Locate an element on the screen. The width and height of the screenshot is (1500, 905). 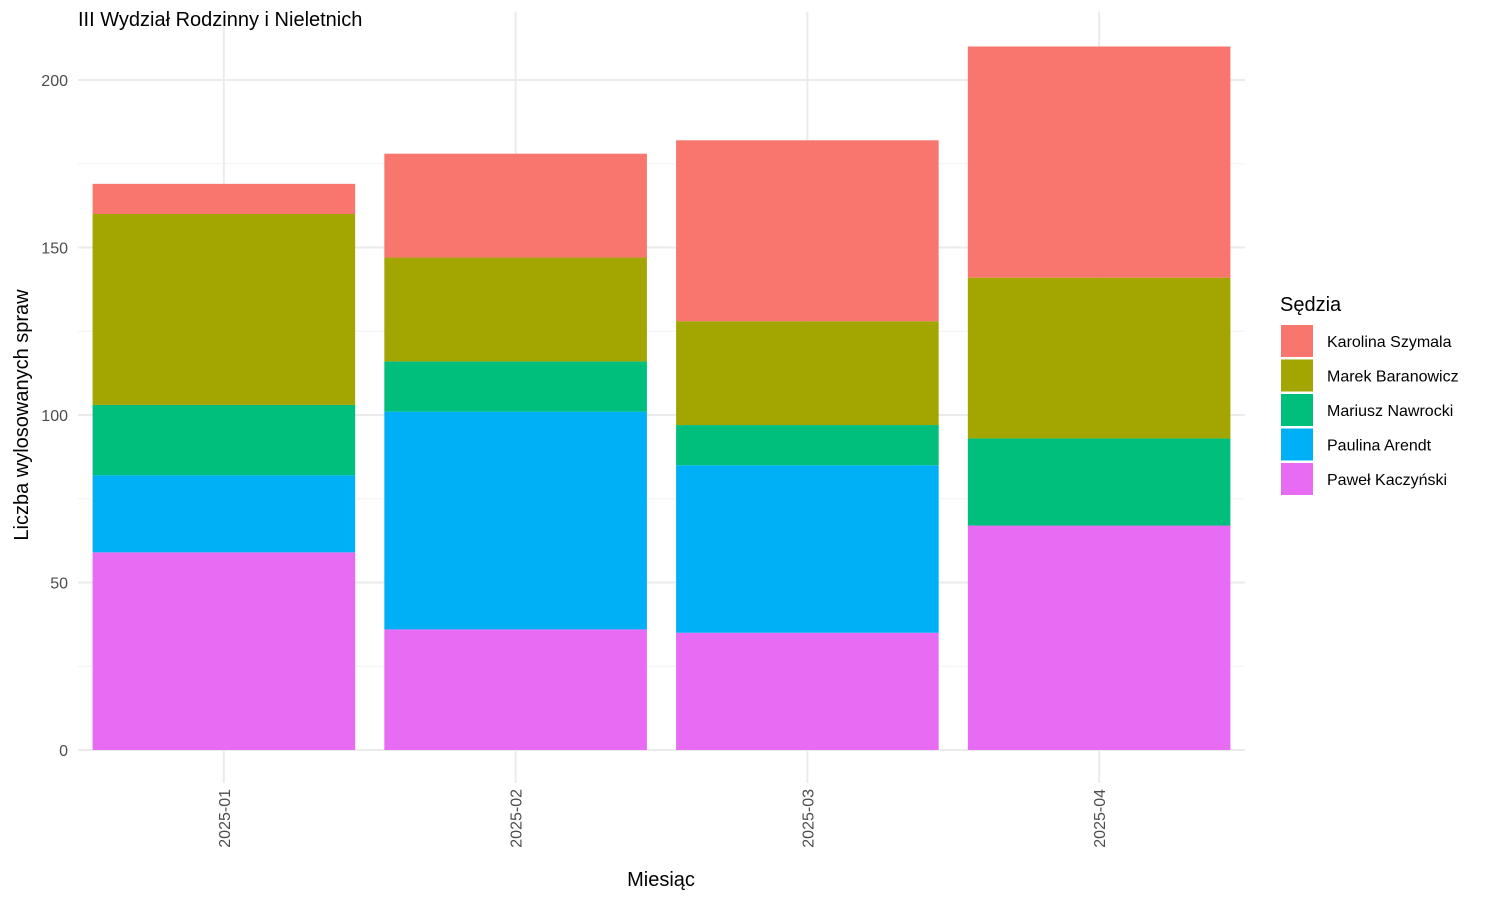
x-axis-title: Miesiąc is located at coordinates (661, 880).